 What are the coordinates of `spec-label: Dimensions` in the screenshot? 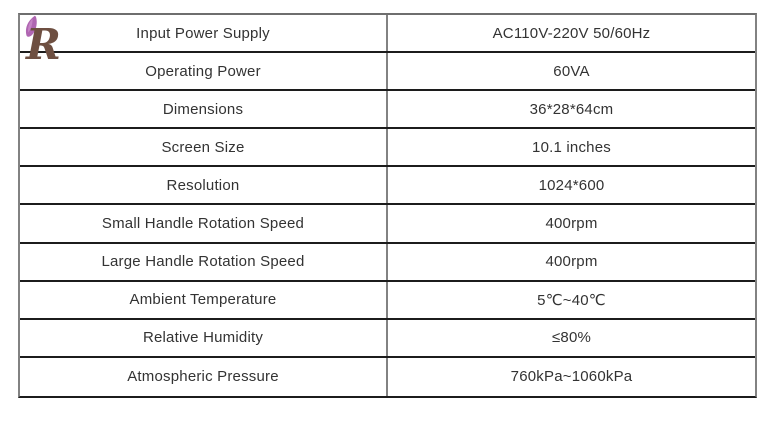 It's located at (204, 109).